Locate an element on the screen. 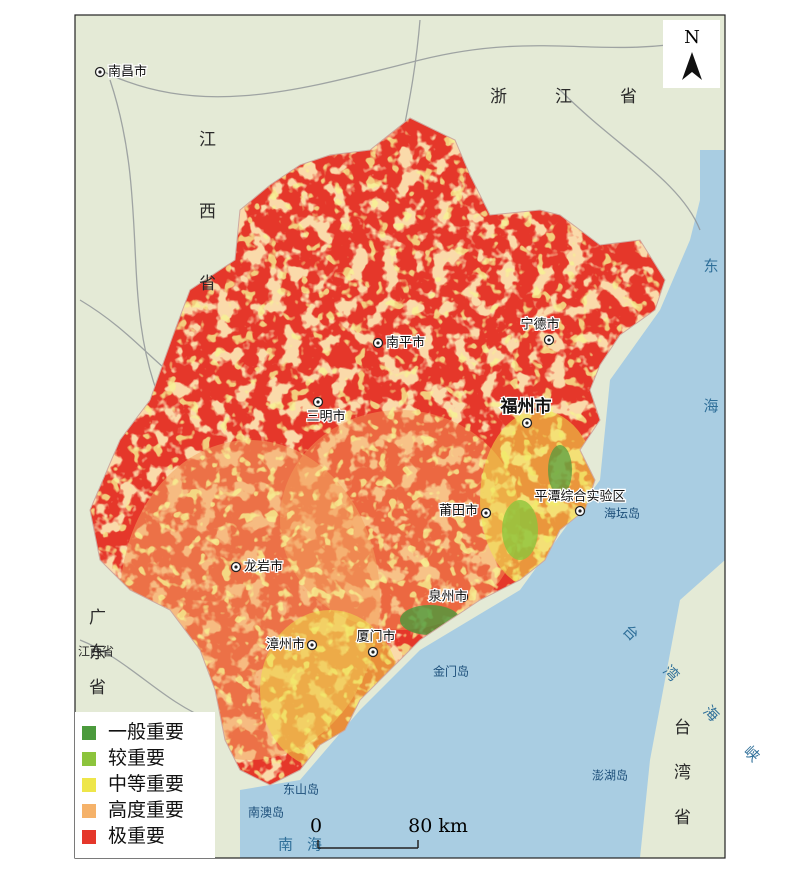 The image size is (800, 875). city-label: 福州市 is located at coordinates (526, 406).